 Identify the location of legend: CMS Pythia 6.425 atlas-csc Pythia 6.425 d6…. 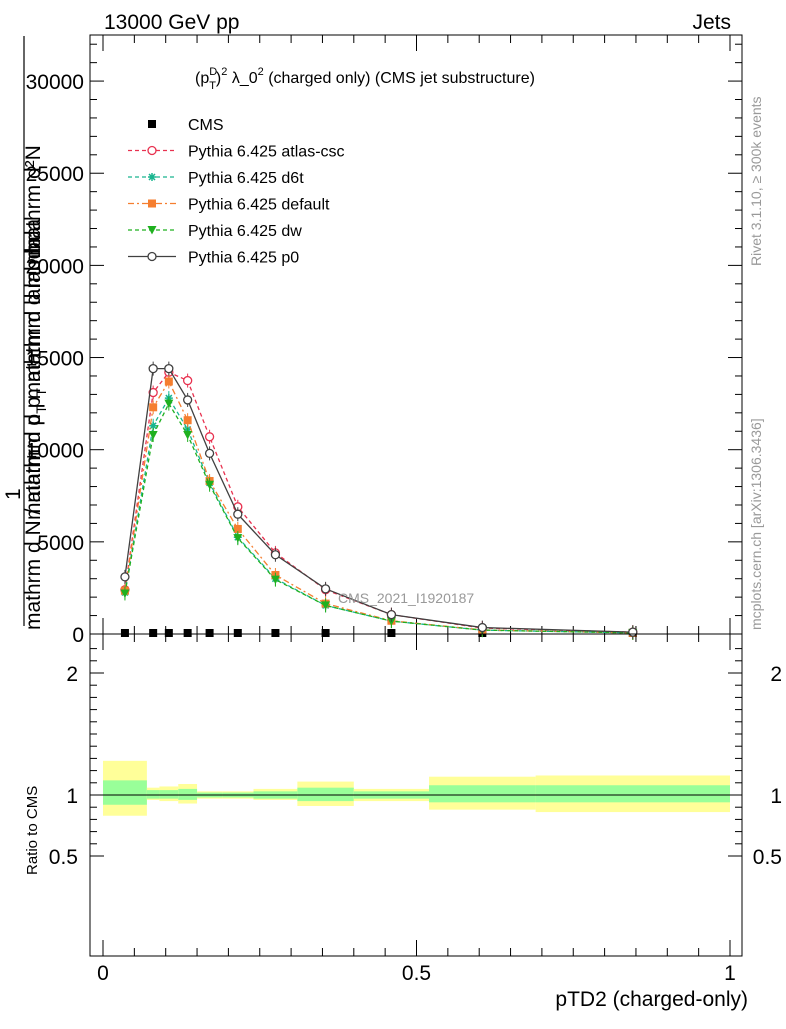
(236, 192).